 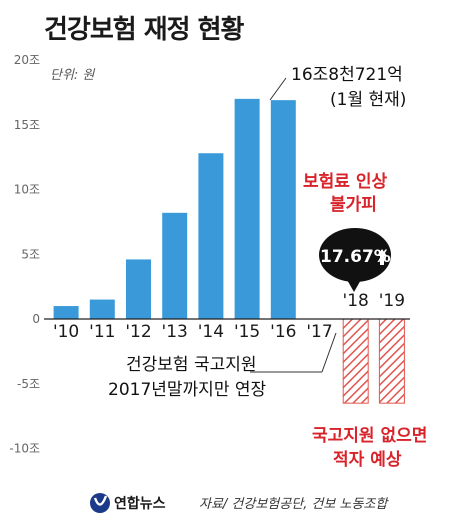 What do you see at coordinates (345, 181) in the screenshot?
I see `raise-note-line1: 보험료 인상` at bounding box center [345, 181].